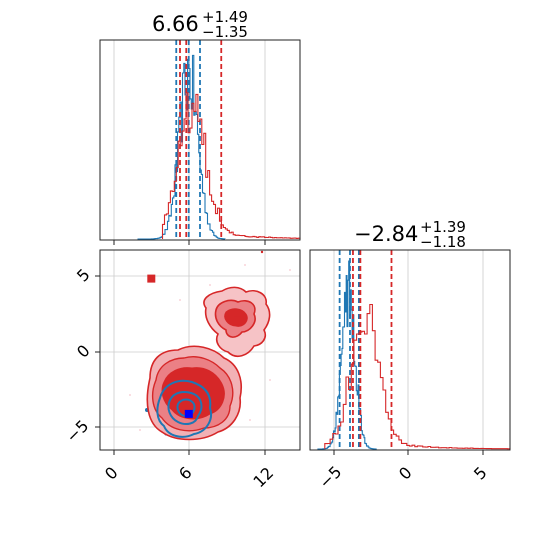 This screenshot has height=550, width=550. Describe the element at coordinates (184, 408) in the screenshot. I see `contour-blue` at that location.